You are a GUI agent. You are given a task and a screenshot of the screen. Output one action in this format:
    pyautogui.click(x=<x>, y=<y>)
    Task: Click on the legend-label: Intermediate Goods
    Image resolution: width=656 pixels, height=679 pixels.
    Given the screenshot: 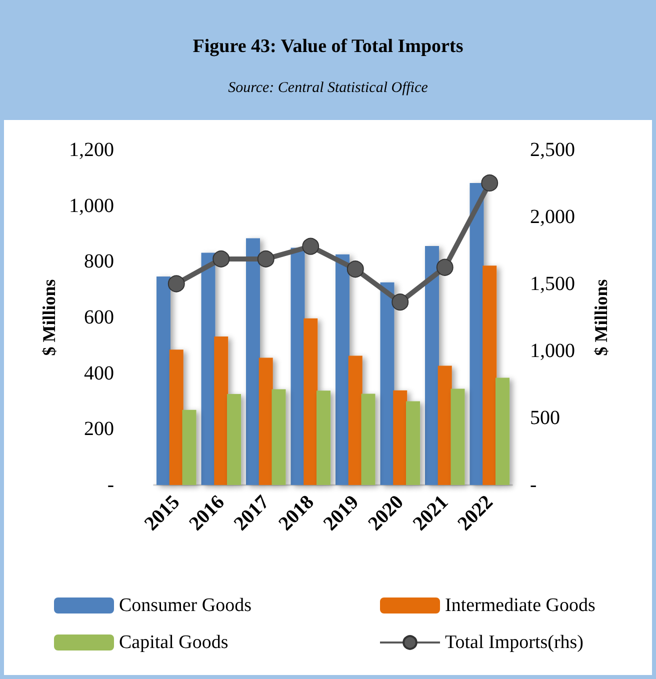 What is the action you would take?
    pyautogui.click(x=520, y=605)
    